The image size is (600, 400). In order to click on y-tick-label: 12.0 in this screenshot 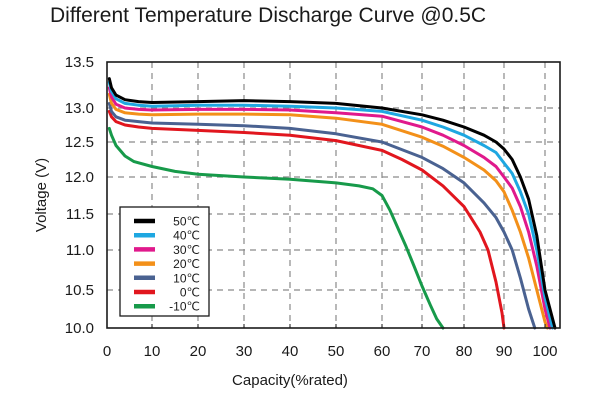, I will do `click(79, 177)`.